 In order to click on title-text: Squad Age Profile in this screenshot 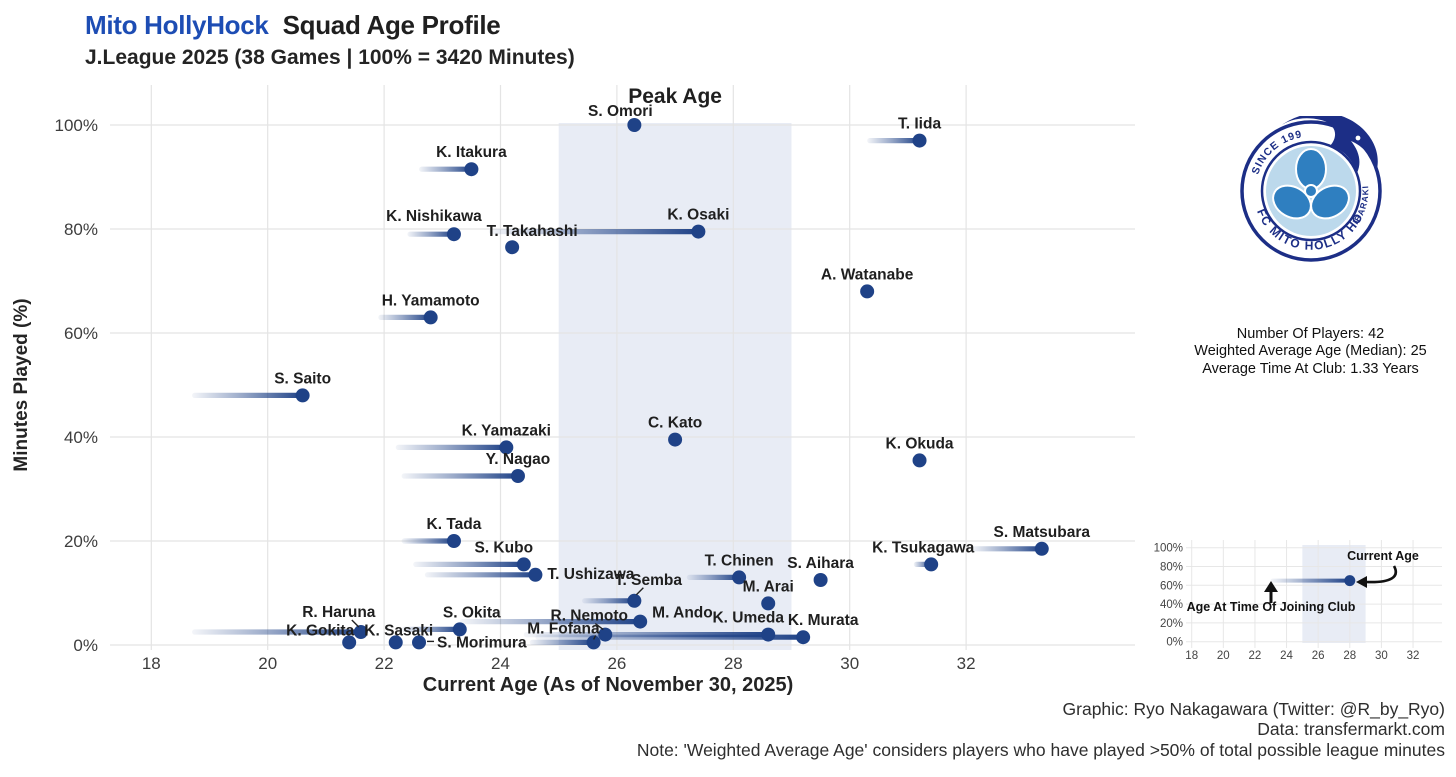, I will do `click(391, 25)`.